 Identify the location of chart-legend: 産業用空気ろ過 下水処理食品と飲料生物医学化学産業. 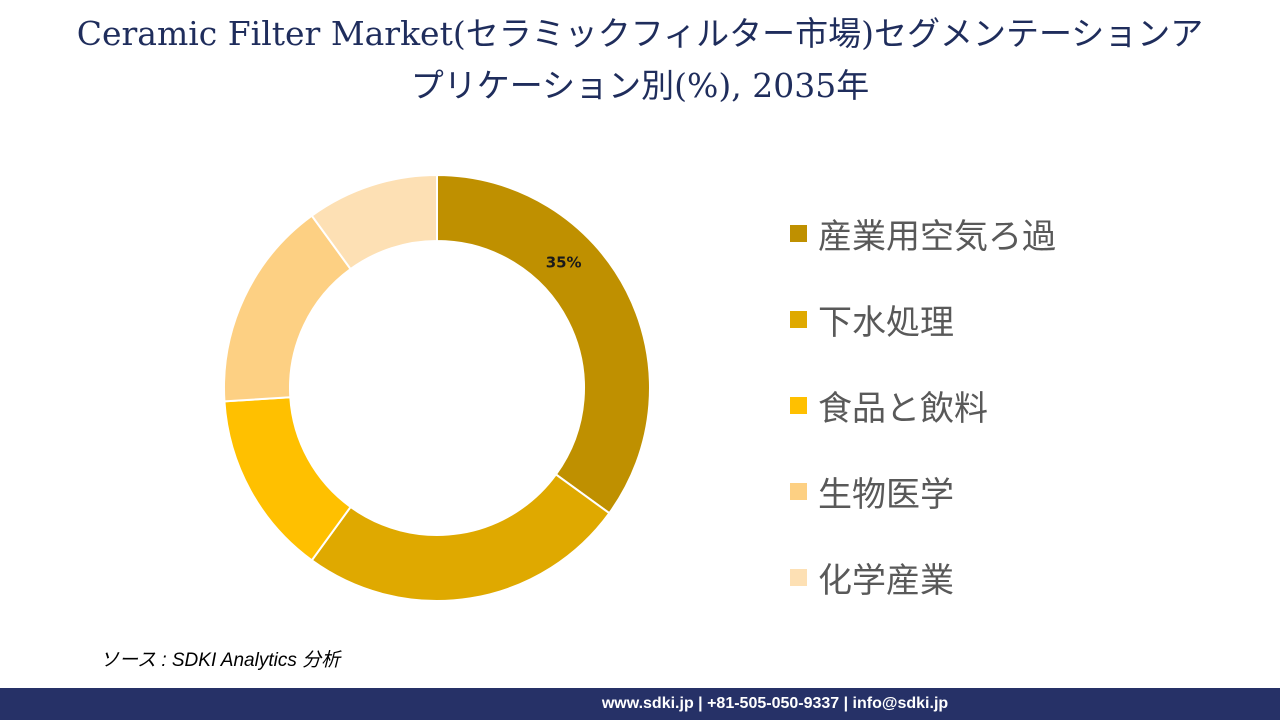
(923, 405).